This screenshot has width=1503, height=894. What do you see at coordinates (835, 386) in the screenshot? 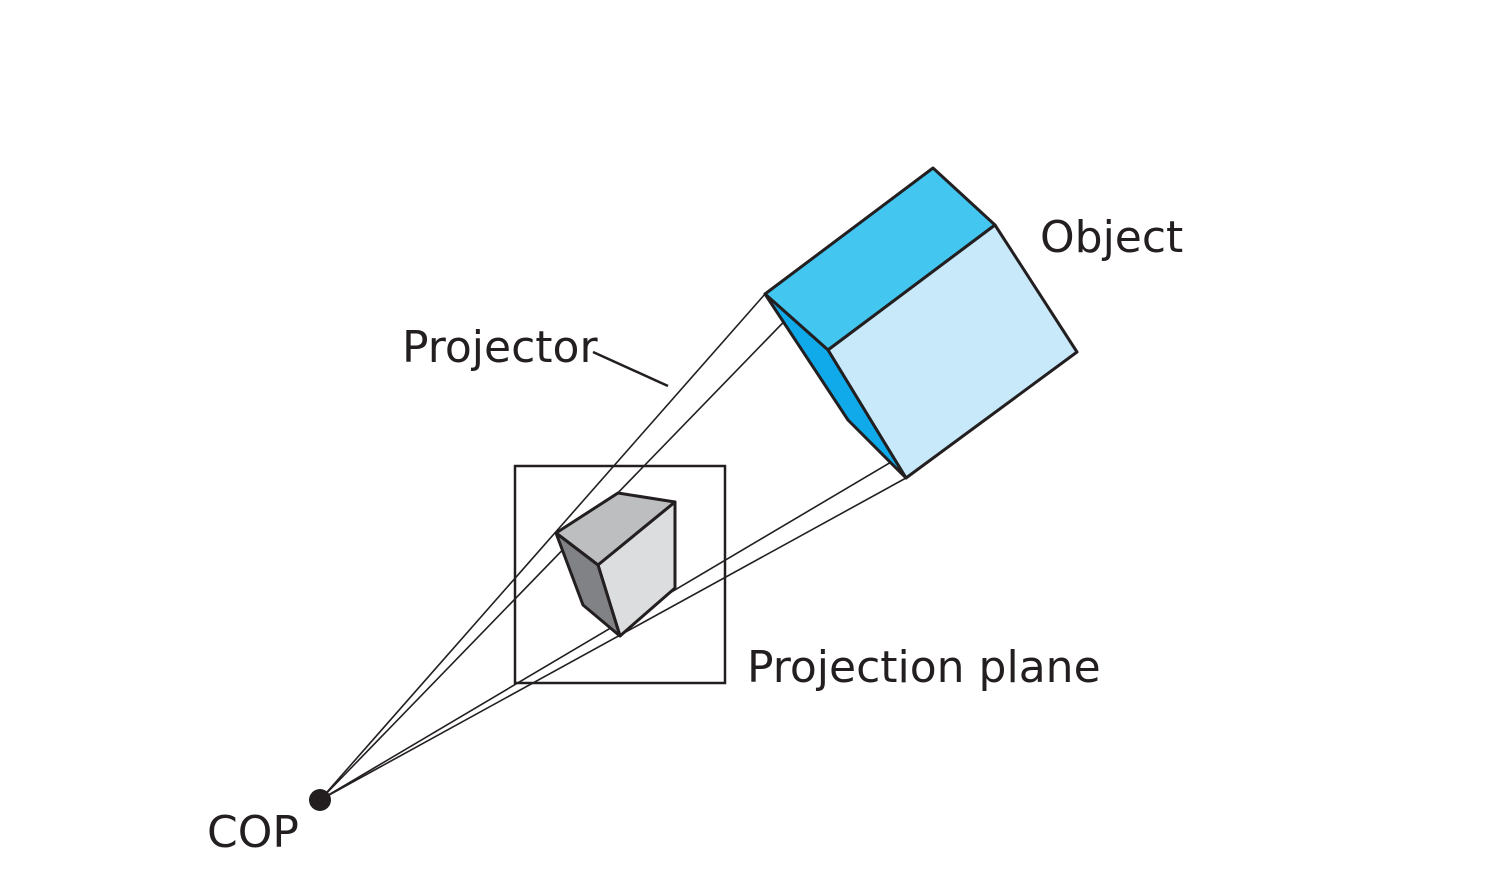
I see `object-side-face` at bounding box center [835, 386].